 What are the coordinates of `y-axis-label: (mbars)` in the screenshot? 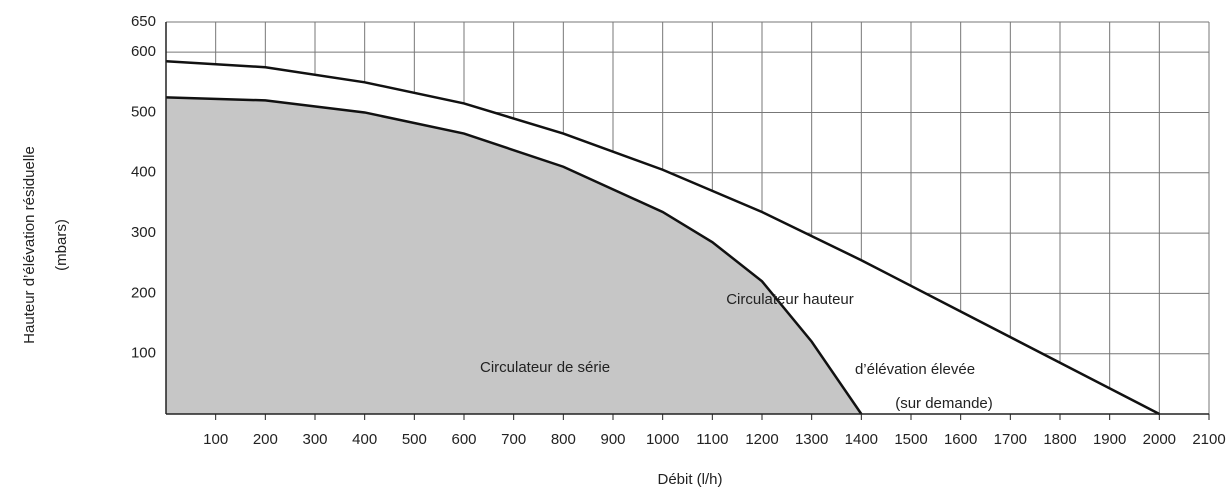 It's located at (61, 245).